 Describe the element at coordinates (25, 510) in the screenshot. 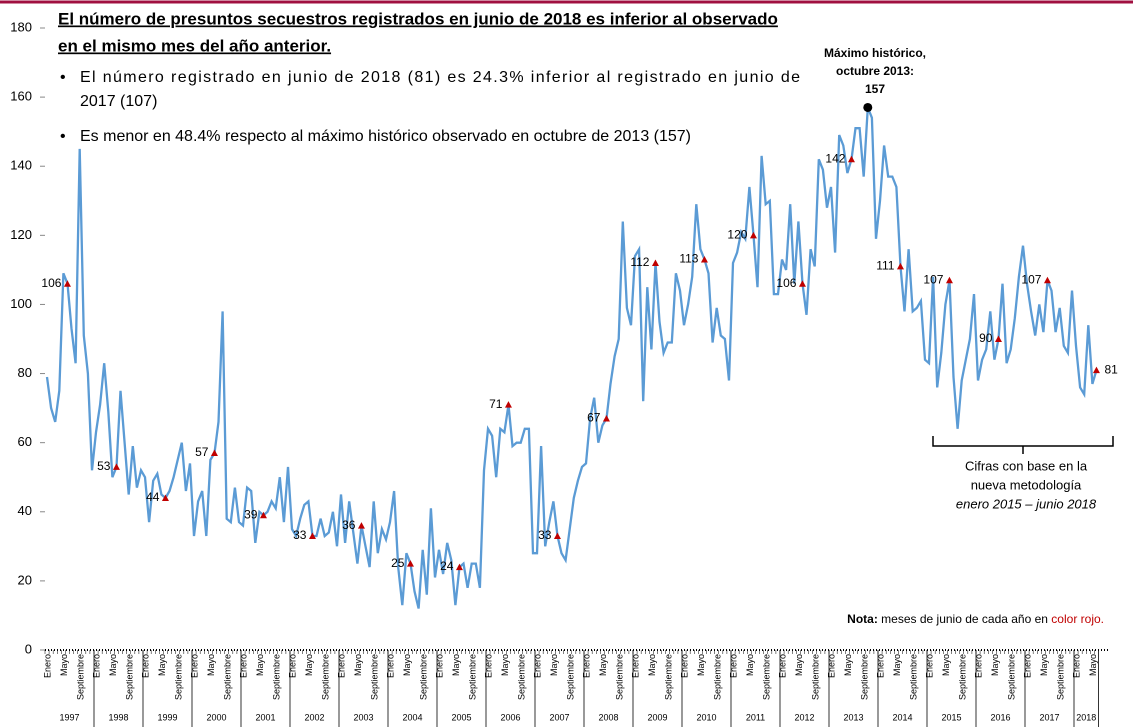

I see `y-tick-label: 40` at that location.